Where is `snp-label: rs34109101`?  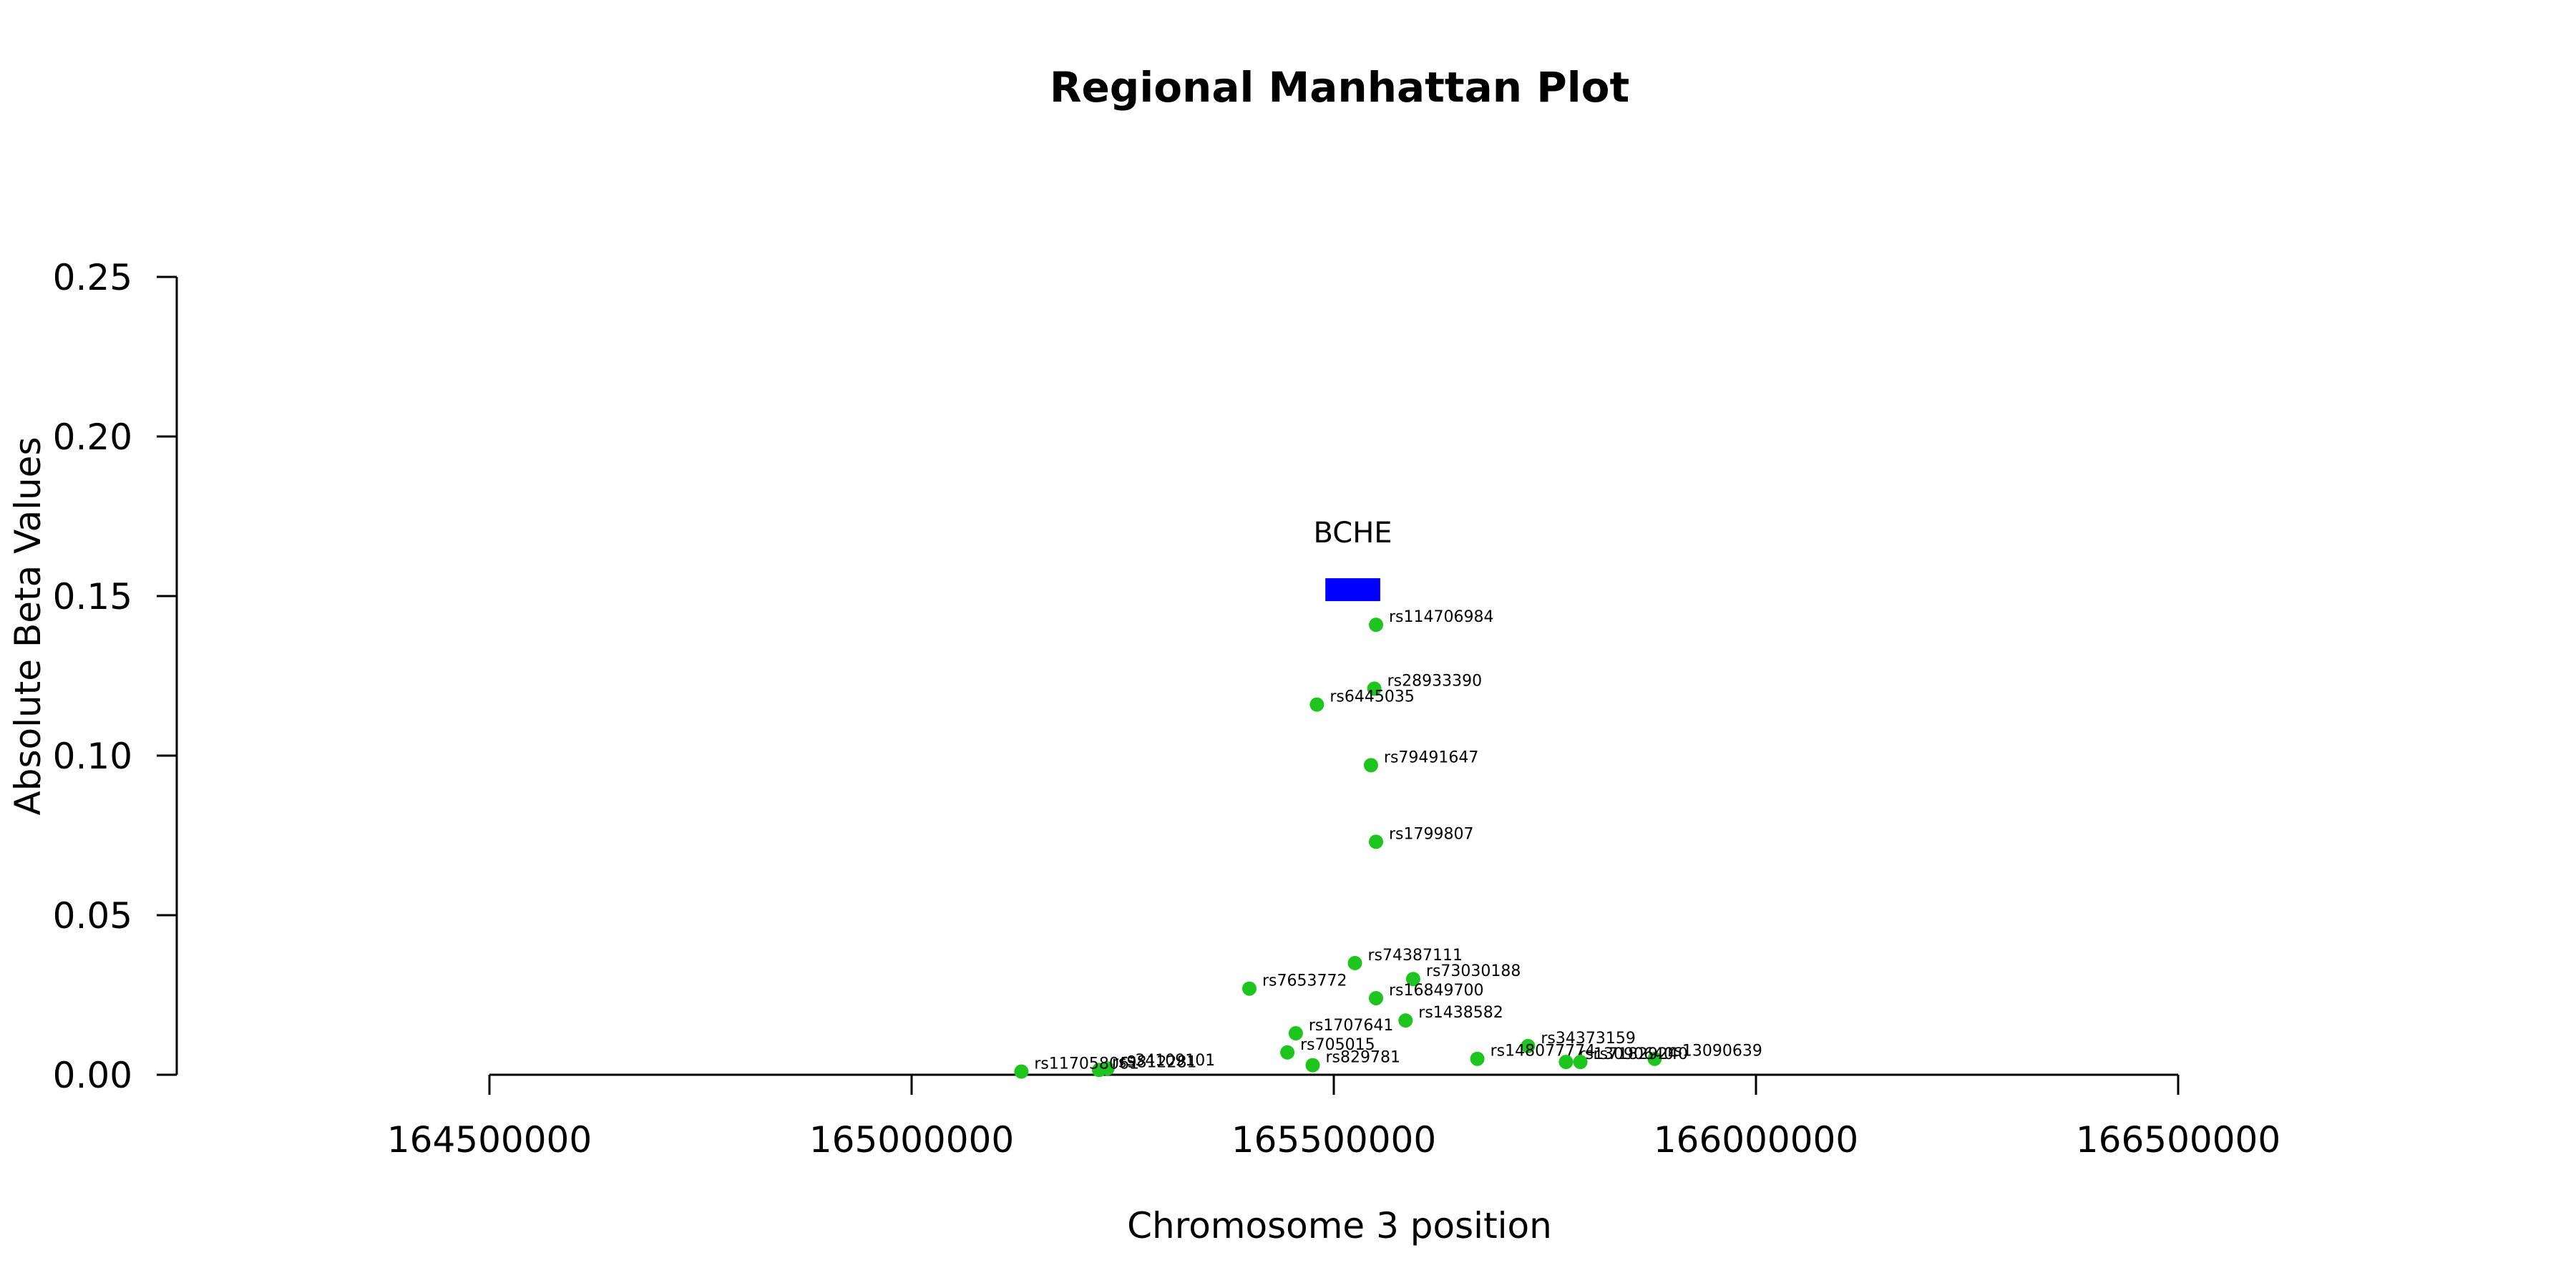 snp-label: rs34109101 is located at coordinates (1168, 1061).